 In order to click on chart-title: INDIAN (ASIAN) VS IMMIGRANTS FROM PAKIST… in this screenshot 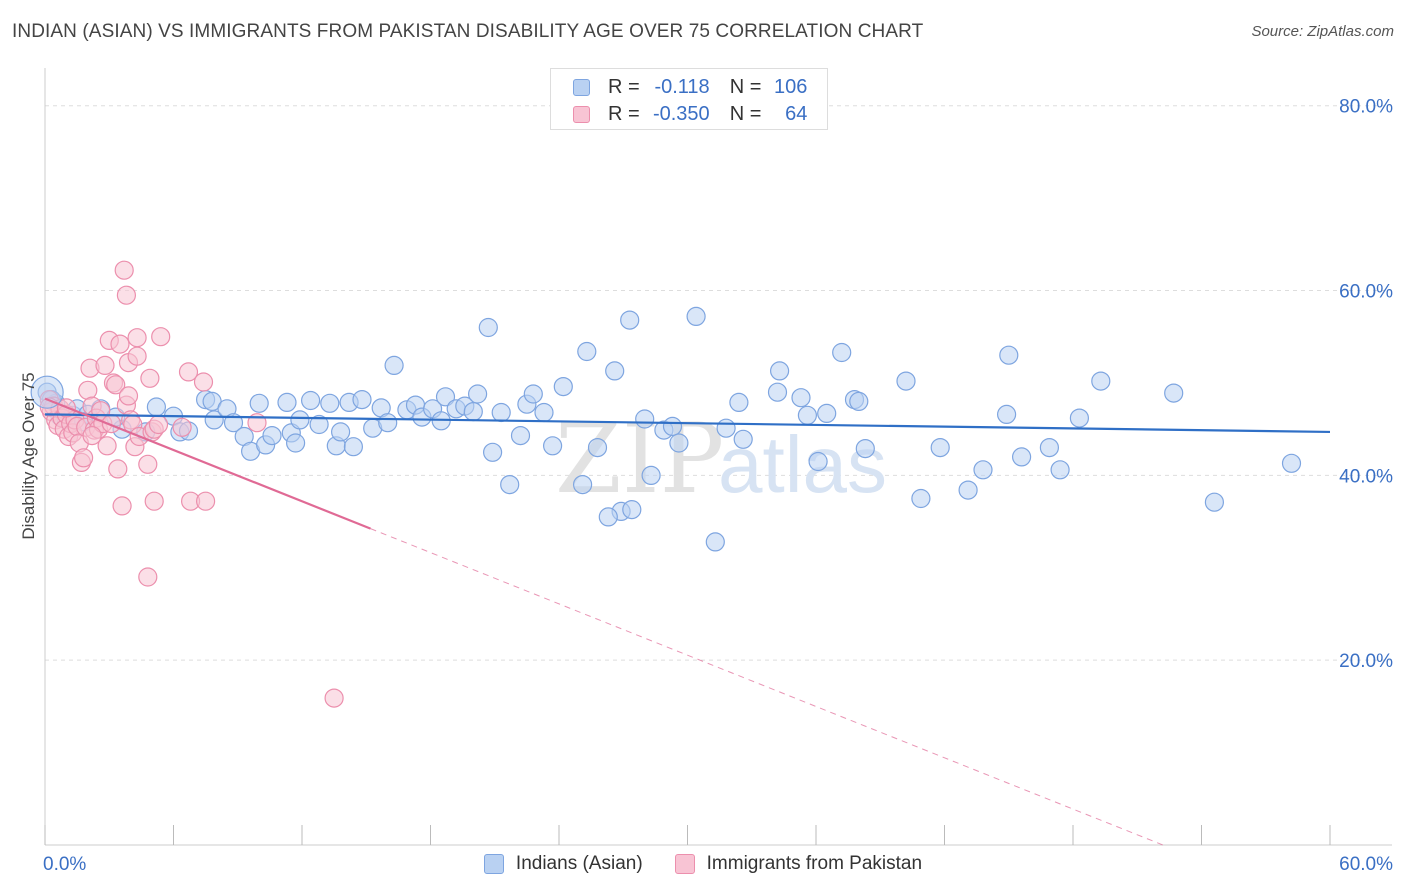, I will do `click(468, 31)`.